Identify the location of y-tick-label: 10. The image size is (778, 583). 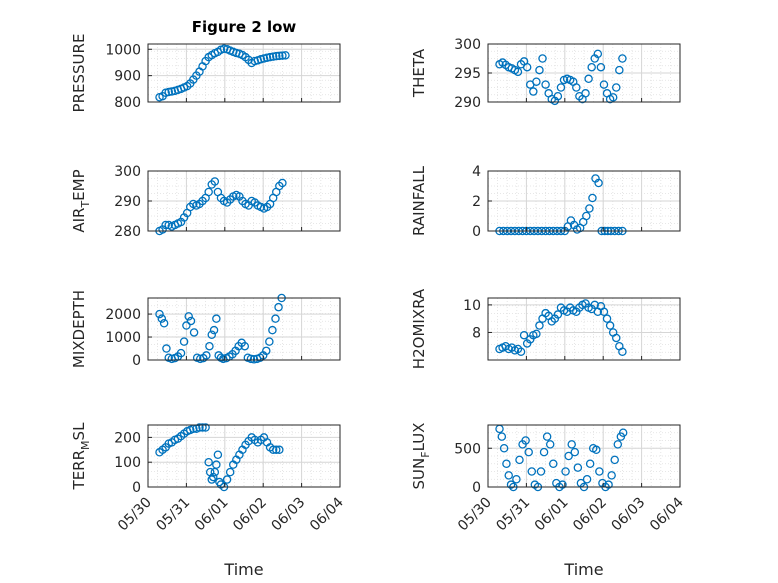
(472, 306).